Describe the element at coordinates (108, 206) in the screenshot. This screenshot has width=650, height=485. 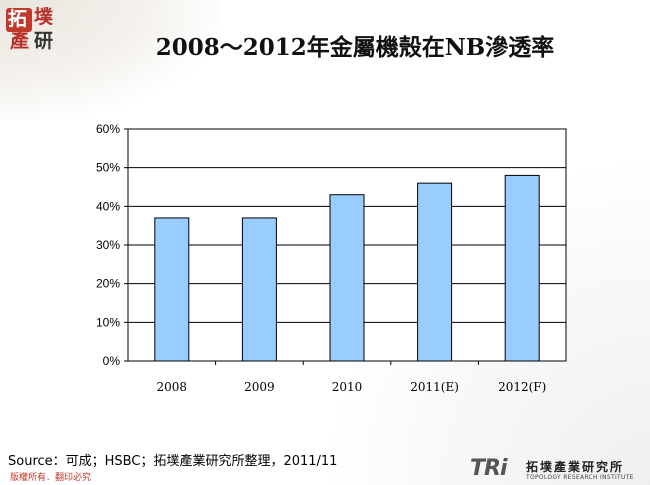
I see `y-tick-label: 40%` at that location.